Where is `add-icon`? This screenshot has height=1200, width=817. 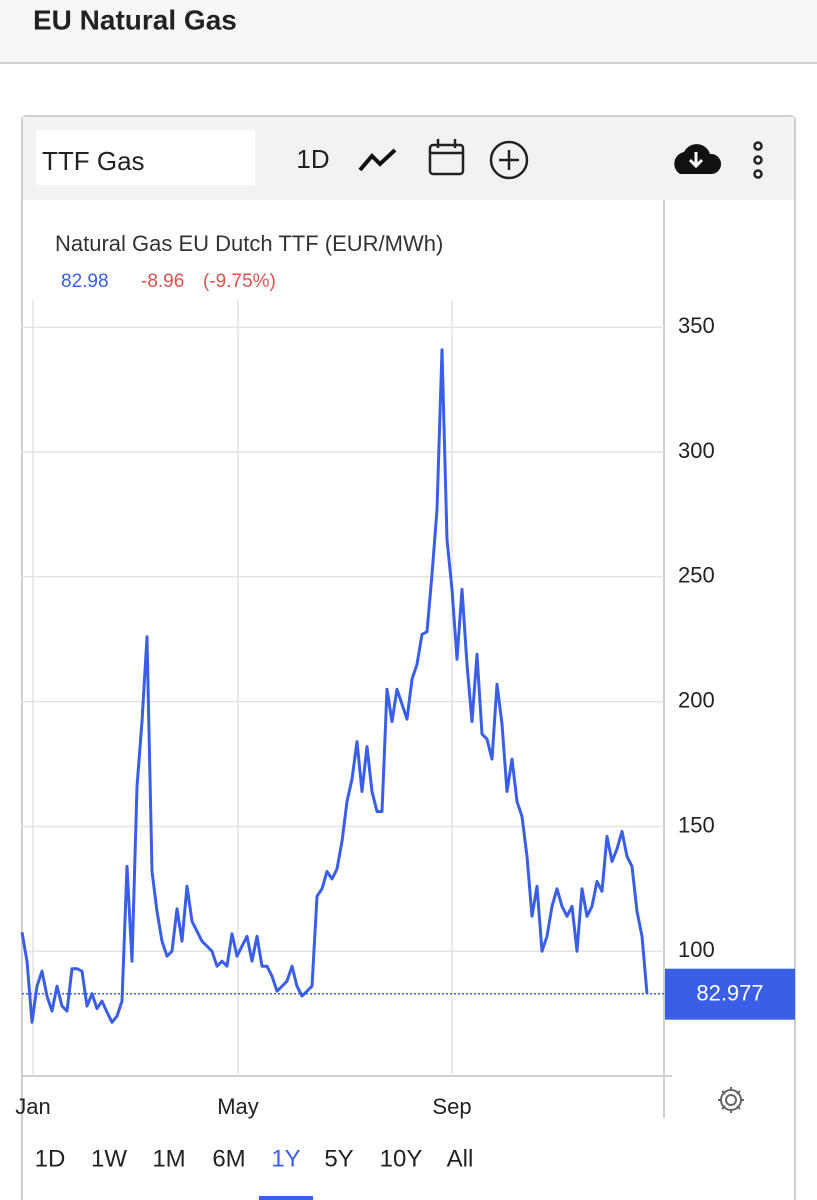
add-icon is located at coordinates (509, 160).